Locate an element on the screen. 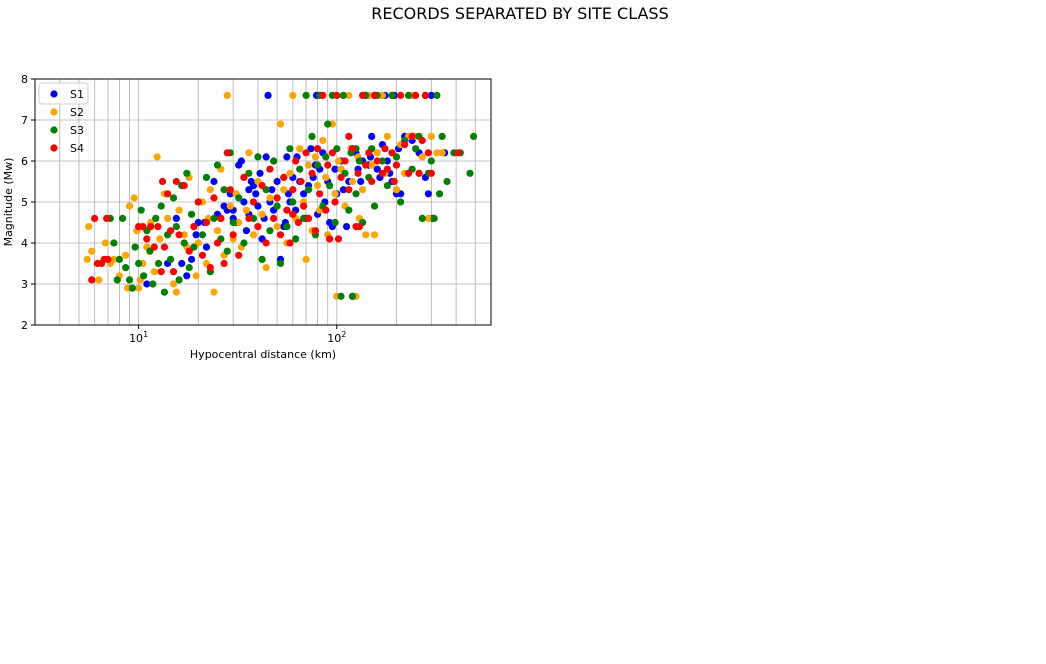 This screenshot has height=664, width=1046. x-axis-label: Hypocentral distance (km) is located at coordinates (263, 354).